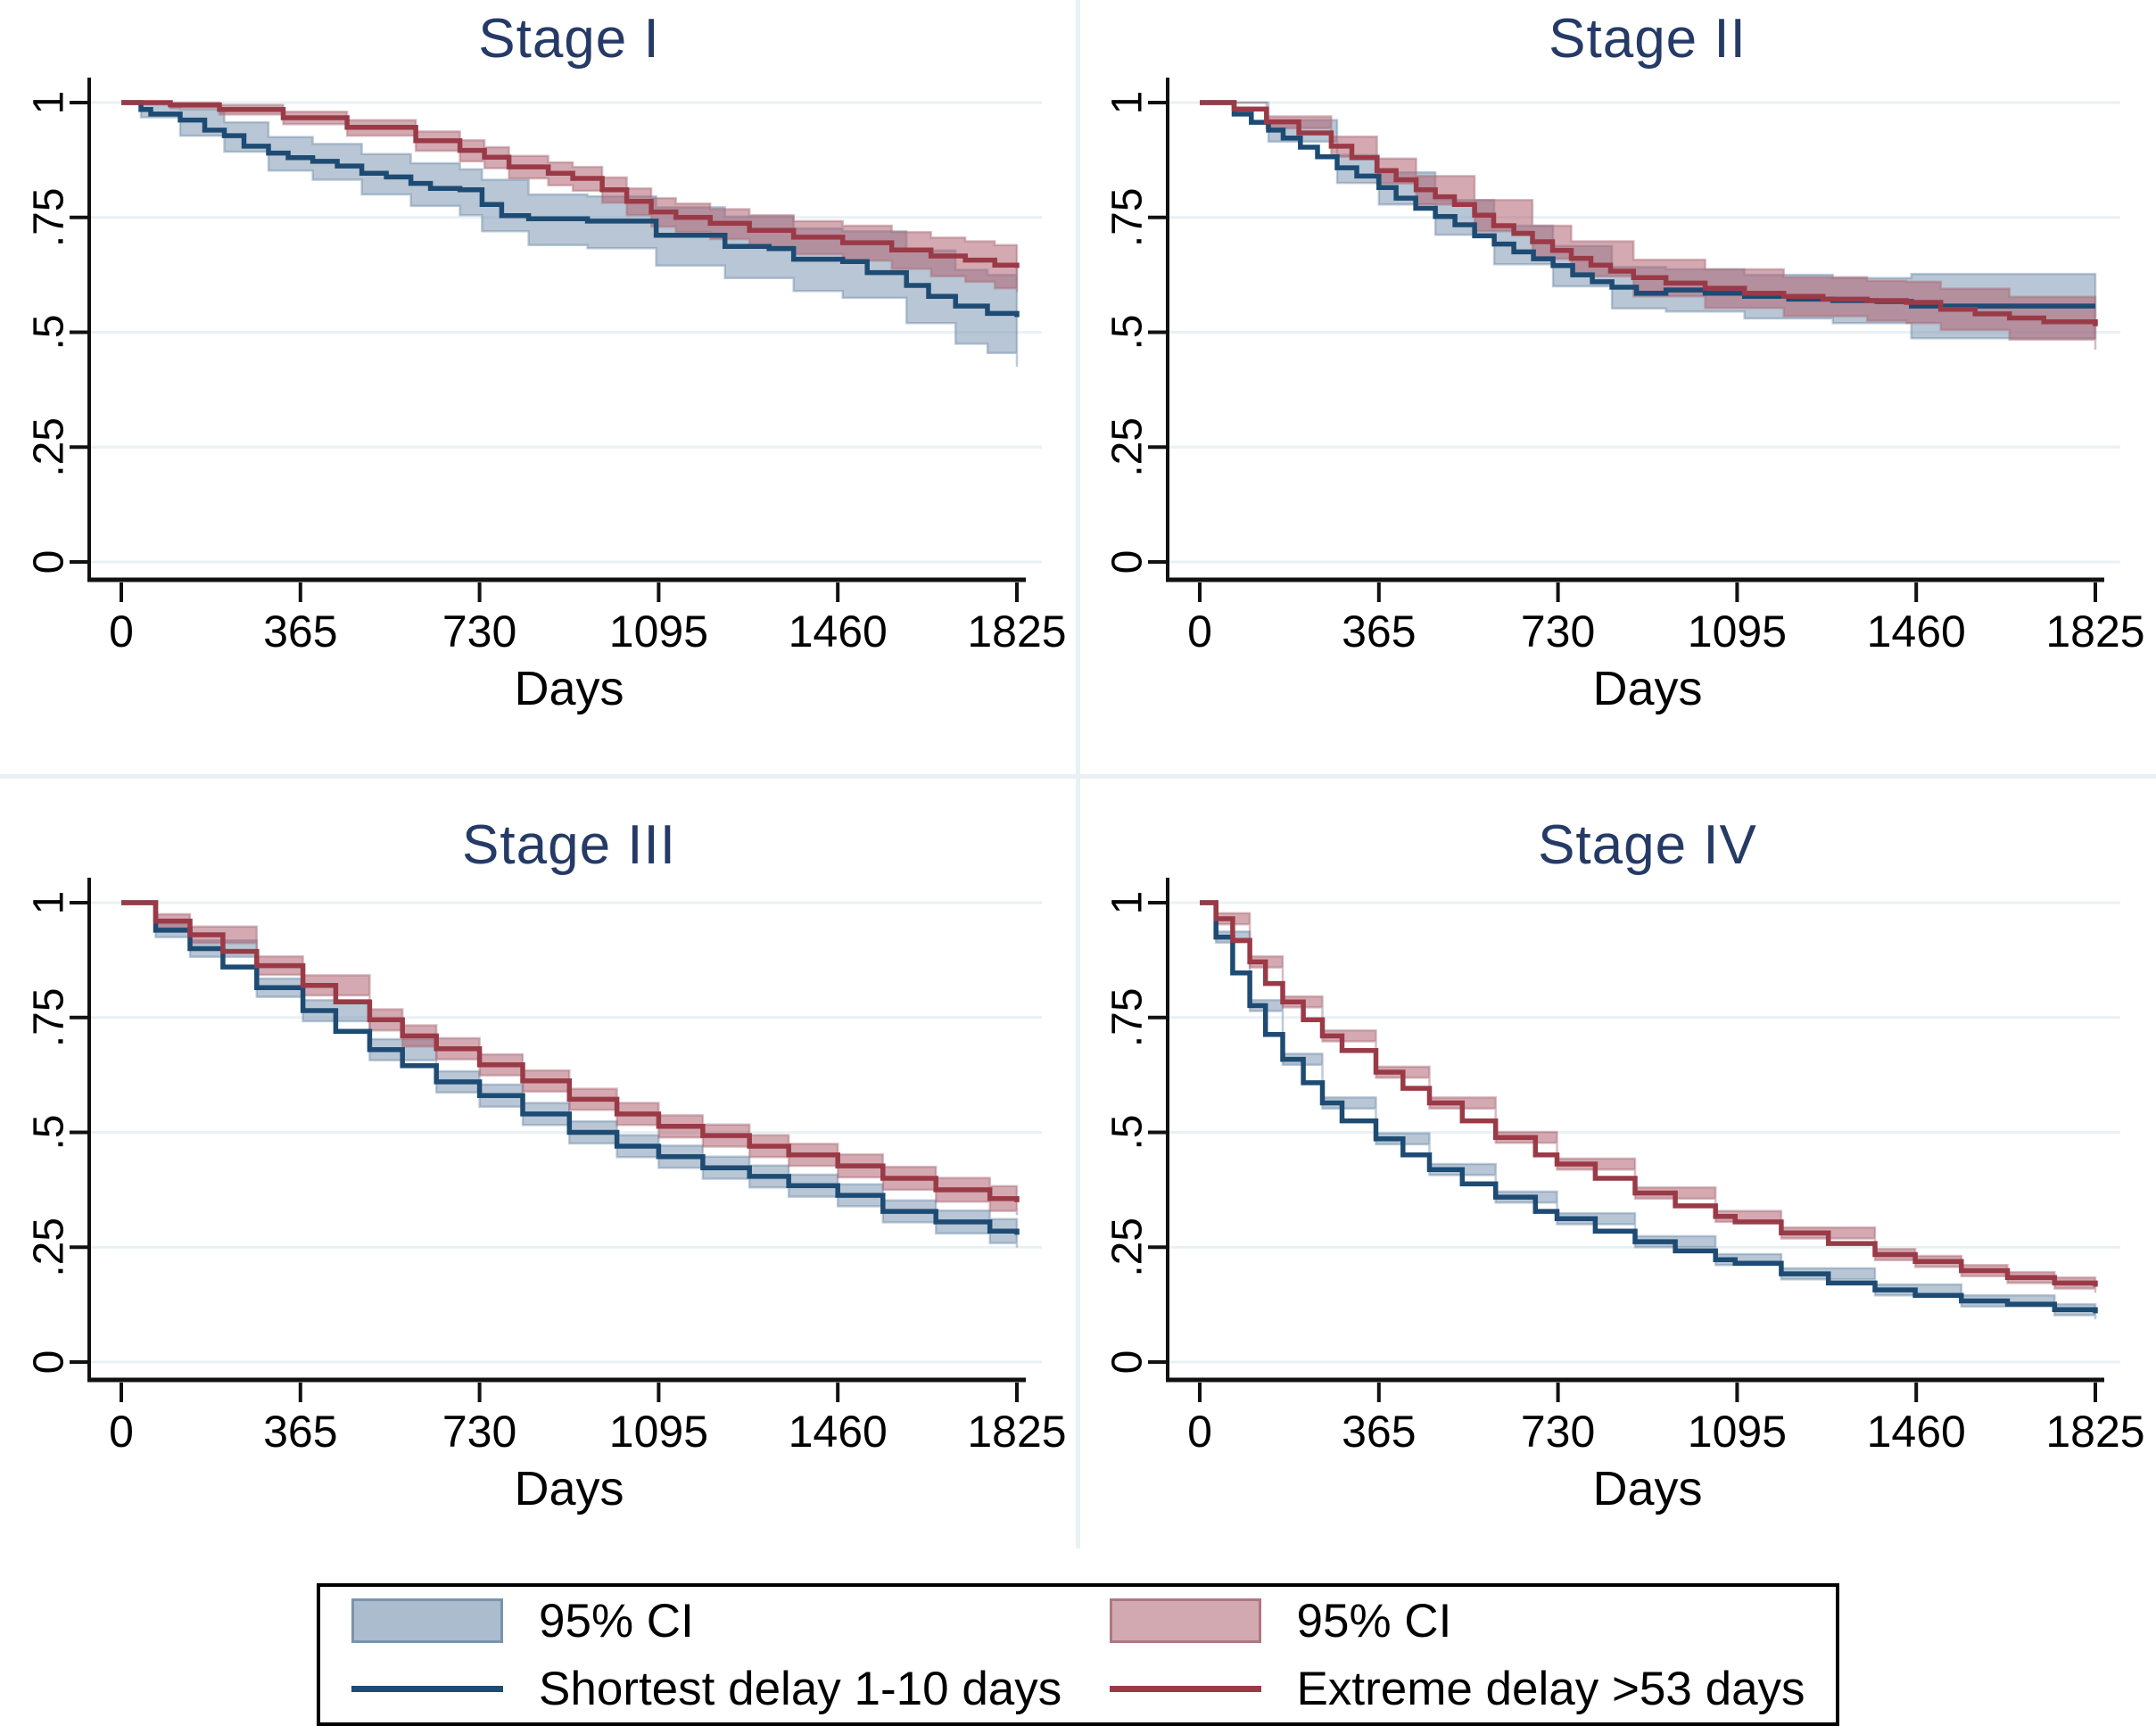 Image resolution: width=2156 pixels, height=1734 pixels. I want to click on legend-item-line-blue: Shortest delay 1-10 days, so click(699, 1689).